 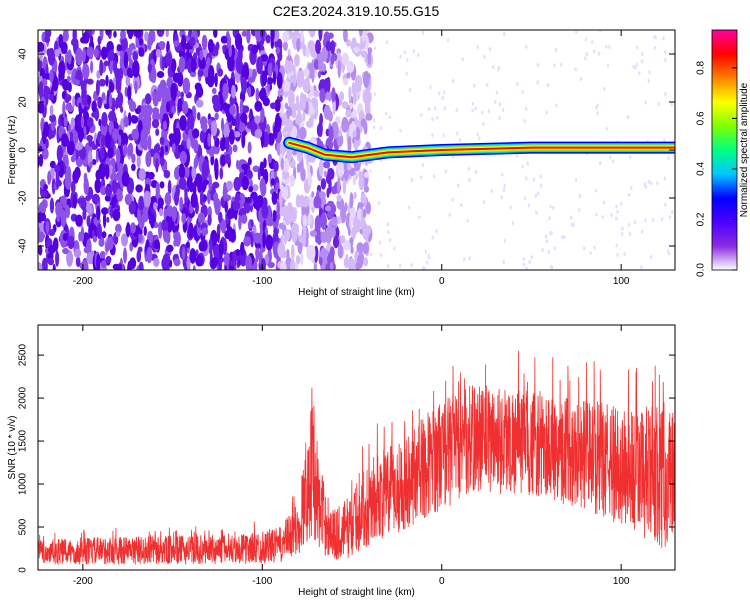 What do you see at coordinates (23, 150) in the screenshot?
I see `spectrogram-y-tick-label: 0` at bounding box center [23, 150].